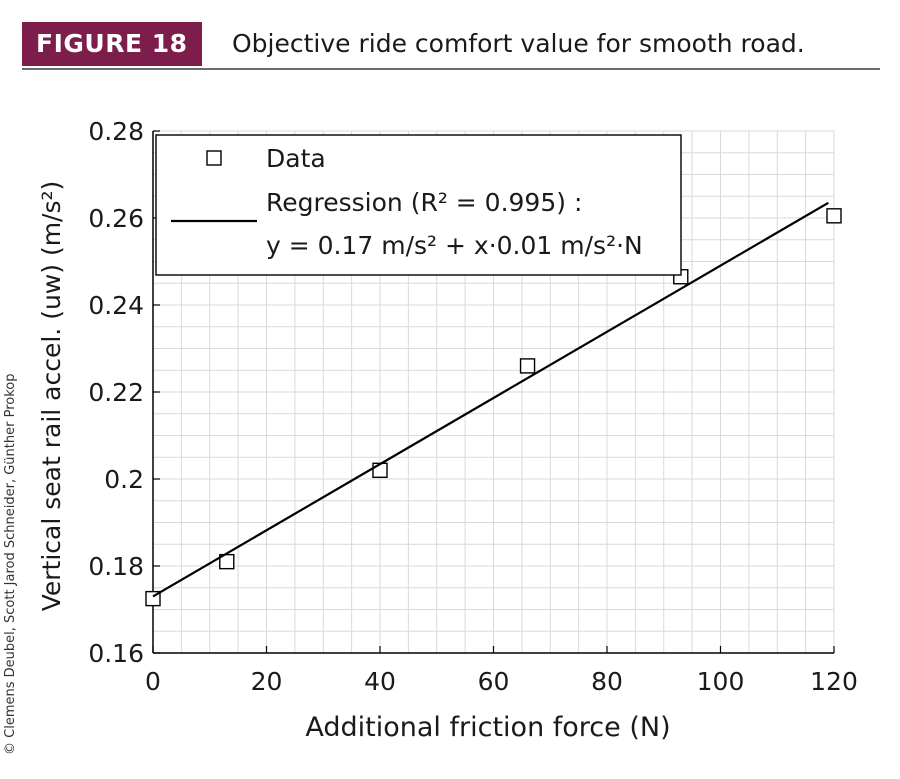 The height and width of the screenshot is (779, 900). What do you see at coordinates (454, 245) in the screenshot?
I see `legend-label-equation: y = 0.17 m/s² + x·0.01 m/s²·N` at bounding box center [454, 245].